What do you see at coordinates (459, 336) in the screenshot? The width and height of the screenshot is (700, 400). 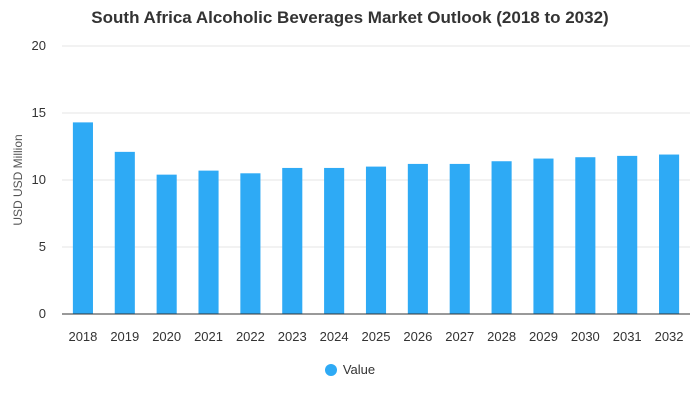 I see `x-tick-label: 2027` at bounding box center [459, 336].